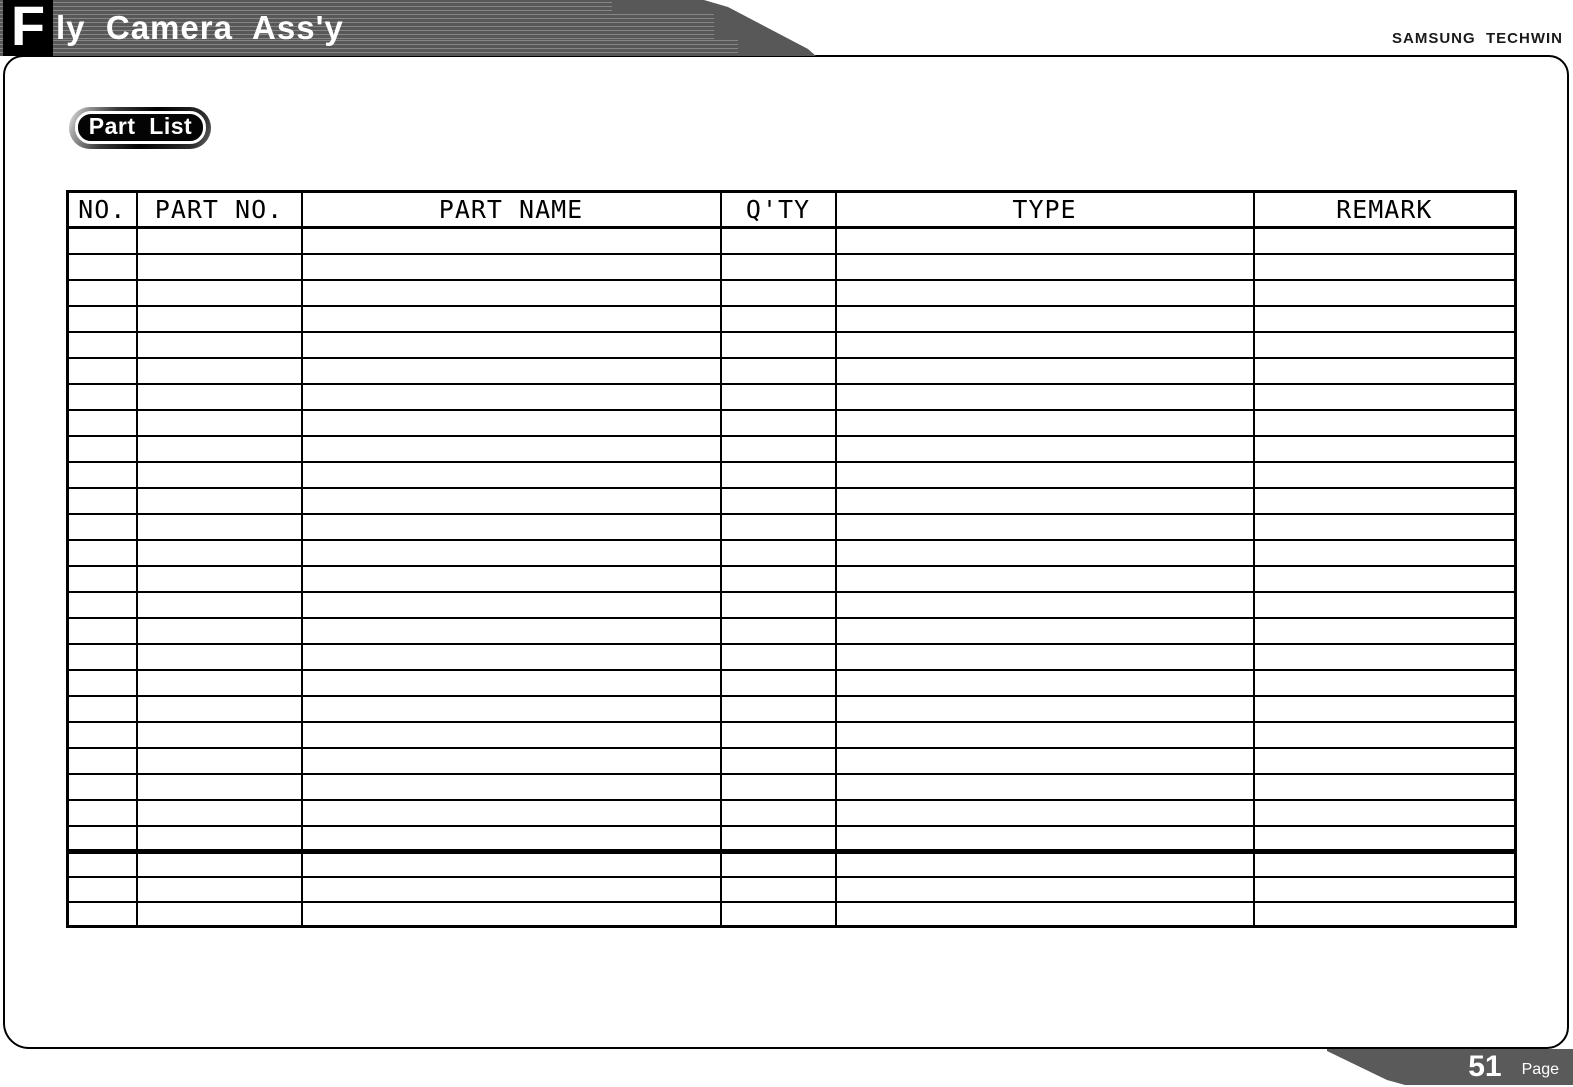 The width and height of the screenshot is (1573, 1087). What do you see at coordinates (1450, 1067) in the screenshot?
I see `page-footer-banner: 51 Page` at bounding box center [1450, 1067].